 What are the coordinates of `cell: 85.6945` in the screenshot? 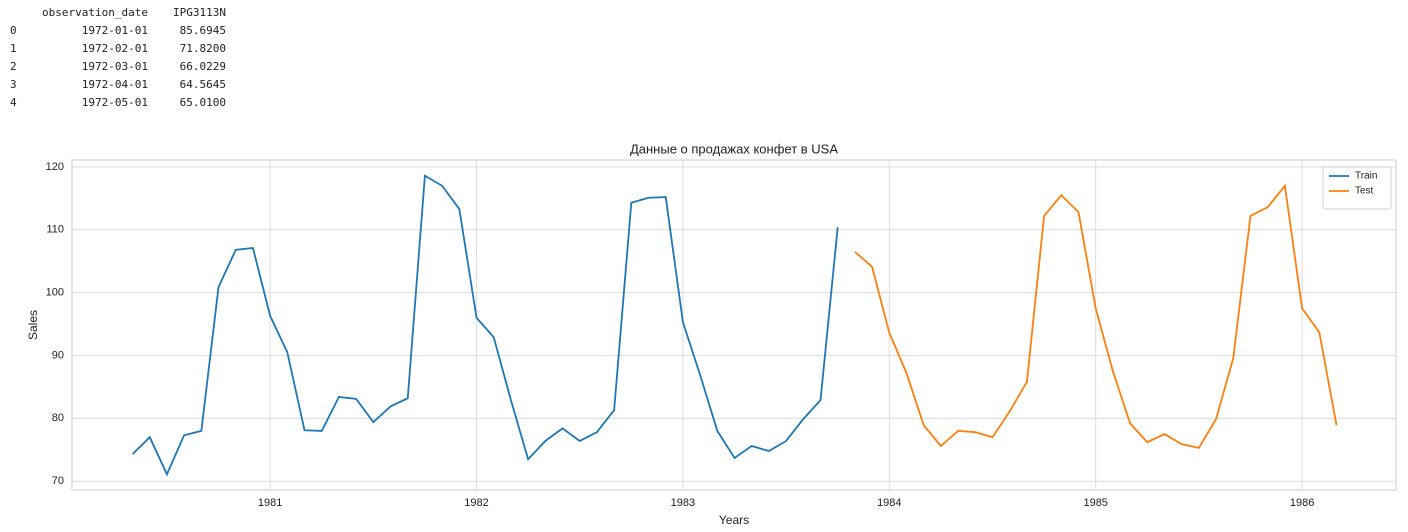 It's located at (202, 30).